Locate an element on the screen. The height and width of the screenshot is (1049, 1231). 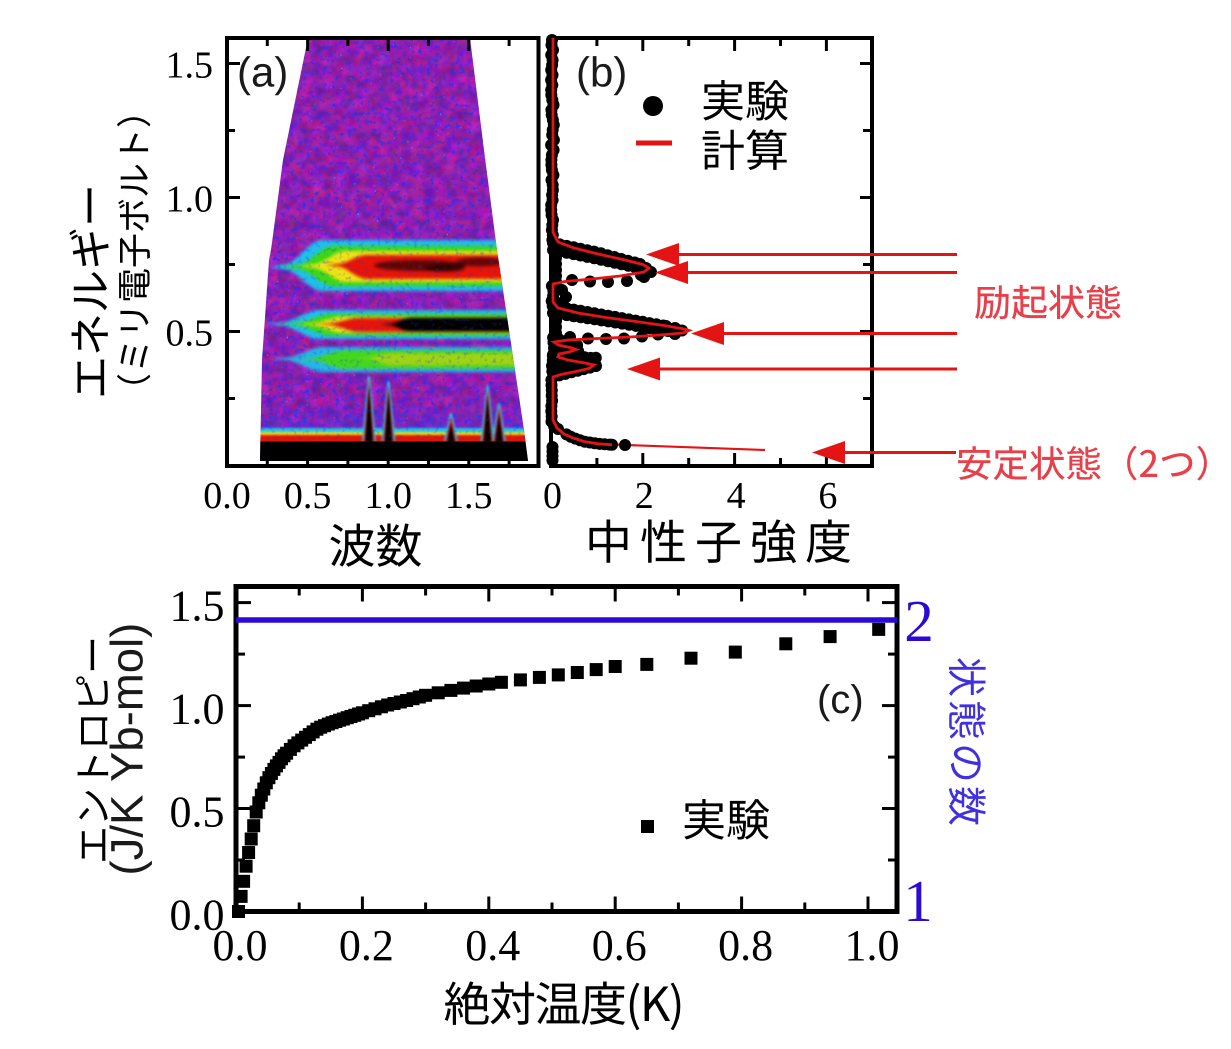
svg-text: 0.4 is located at coordinates (492, 945).